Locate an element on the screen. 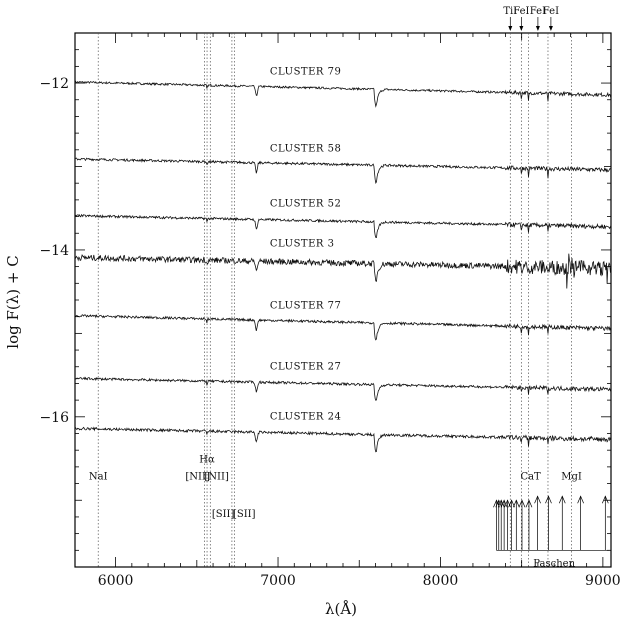  series-label: CLUSTER 77 is located at coordinates (305, 305).